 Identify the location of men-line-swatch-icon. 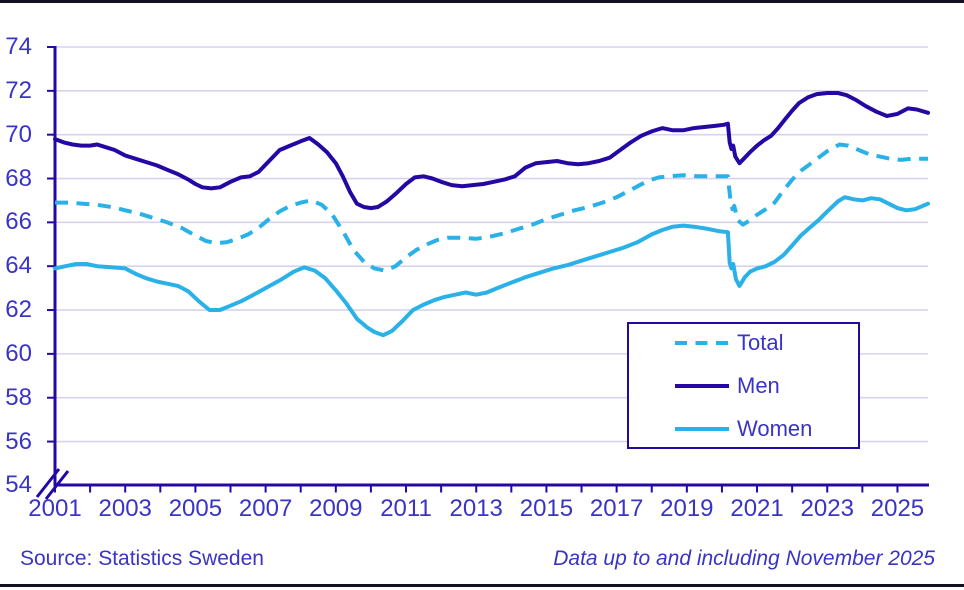
(702, 386).